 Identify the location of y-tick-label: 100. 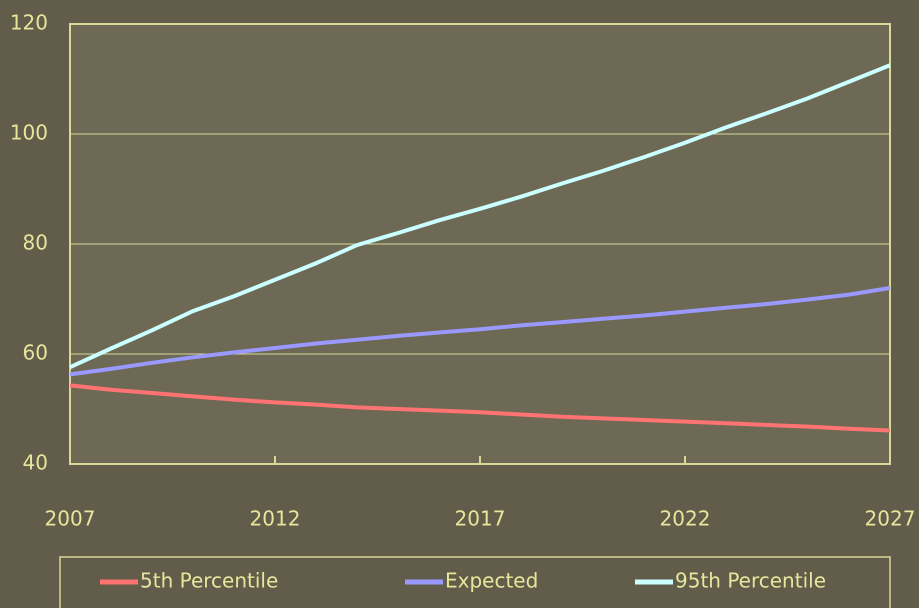
(29, 133).